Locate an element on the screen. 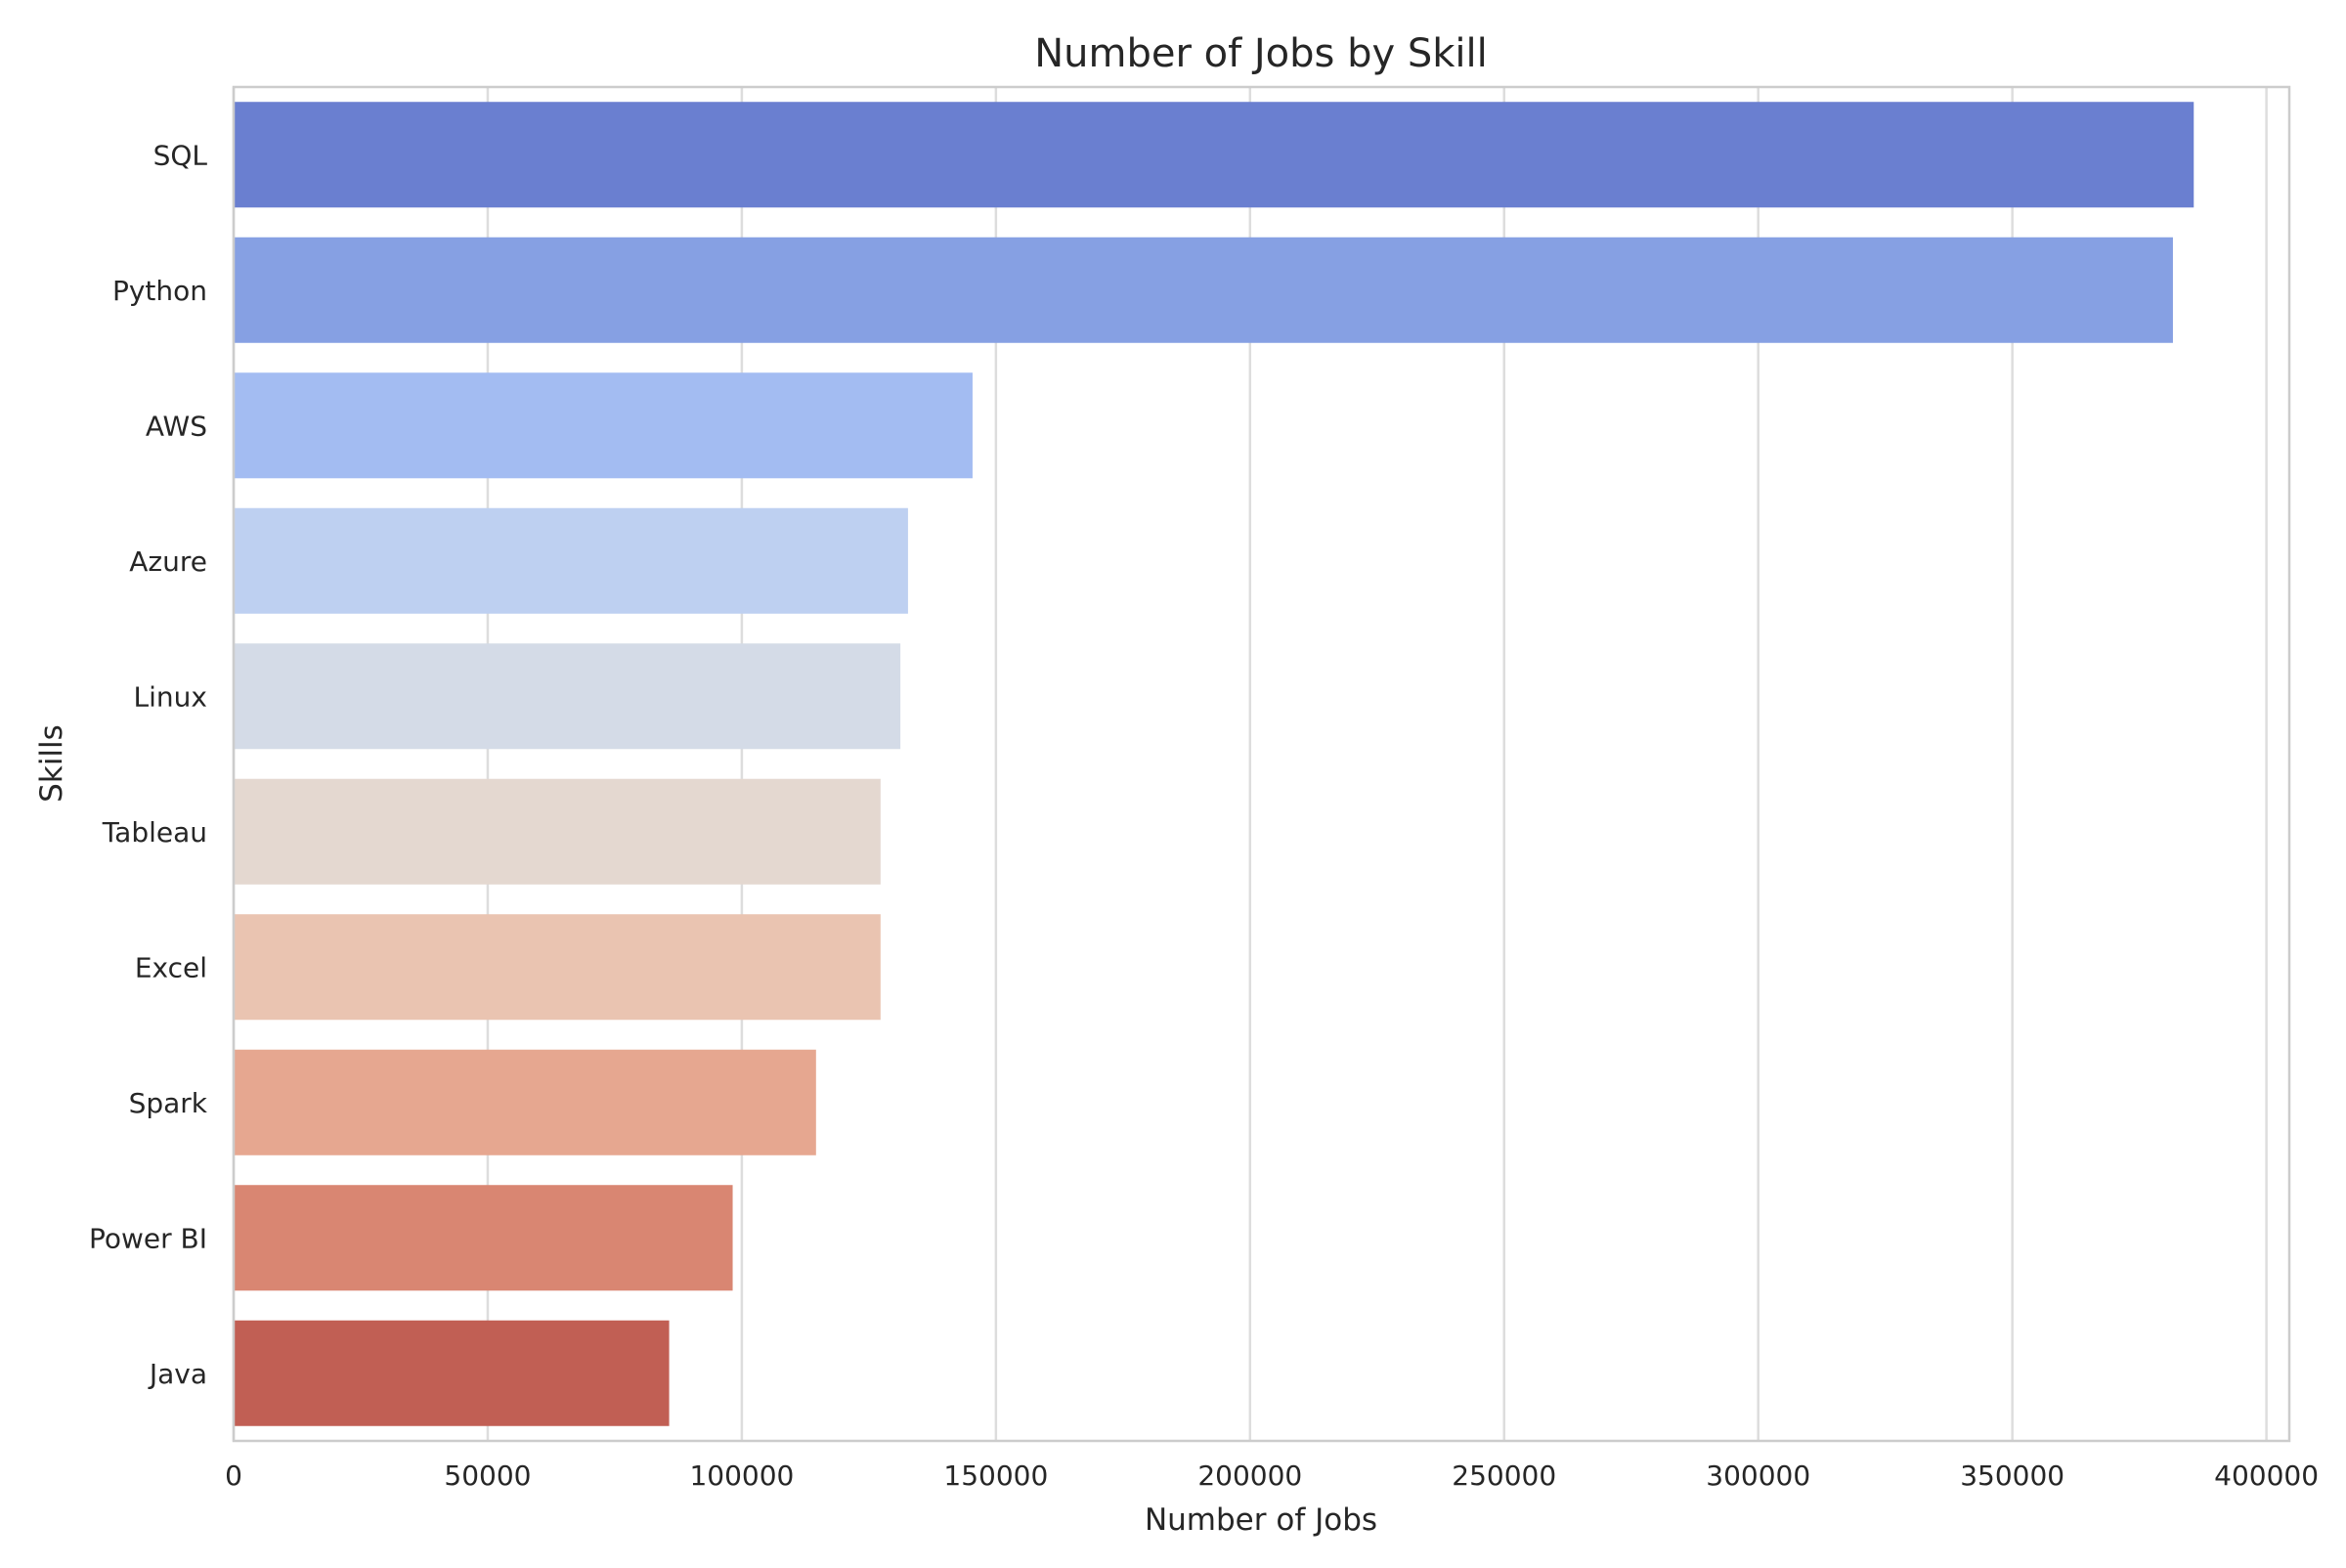 The image size is (2346, 1568). y-tick-label: Python is located at coordinates (159, 291).